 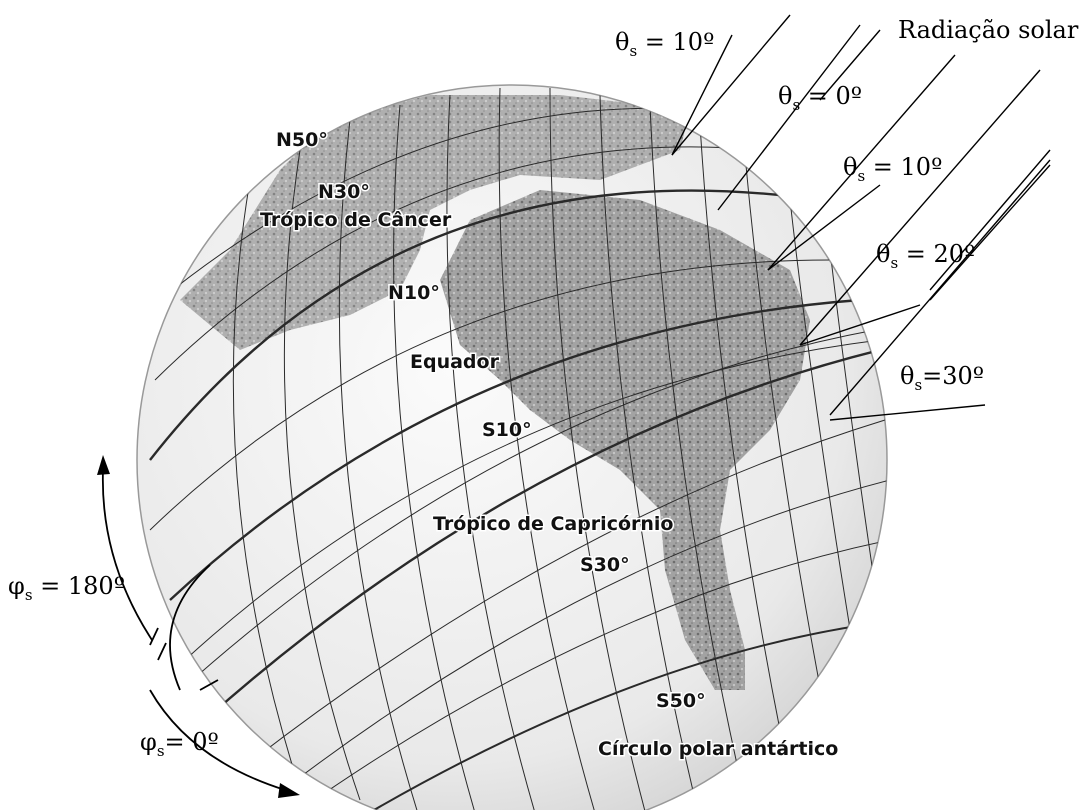 What do you see at coordinates (66, 588) in the screenshot?
I see `phi-label-180: φs = 180º` at bounding box center [66, 588].